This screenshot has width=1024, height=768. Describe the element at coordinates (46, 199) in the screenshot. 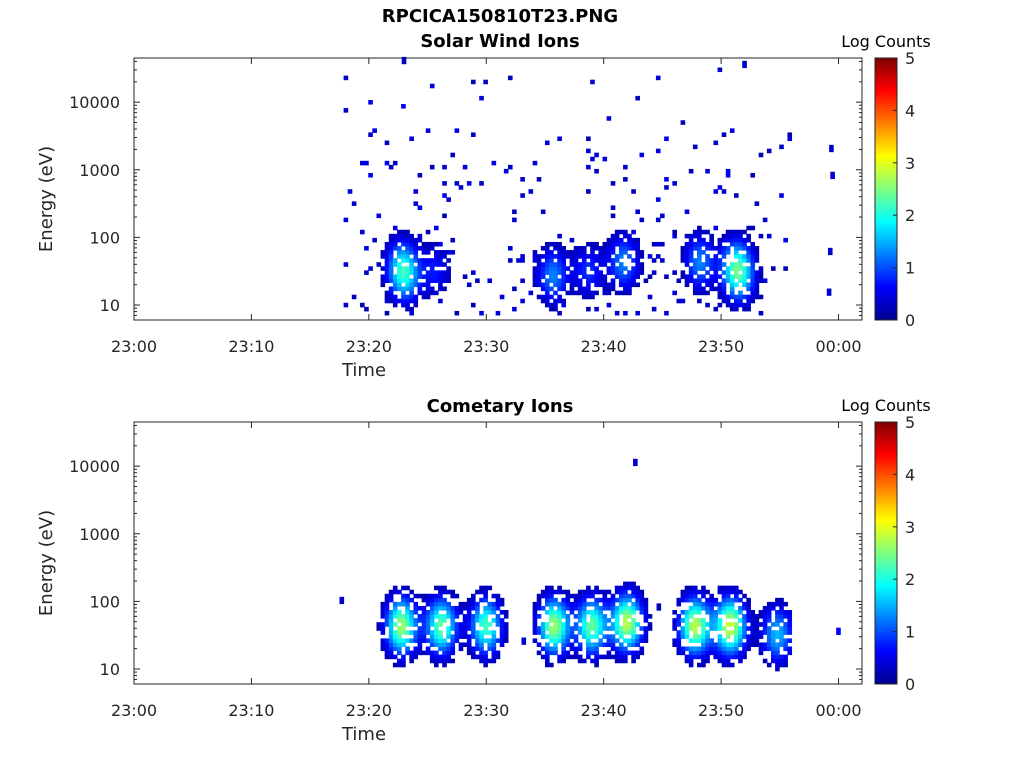

I see `y-axis-label: Energy (eV)` at that location.